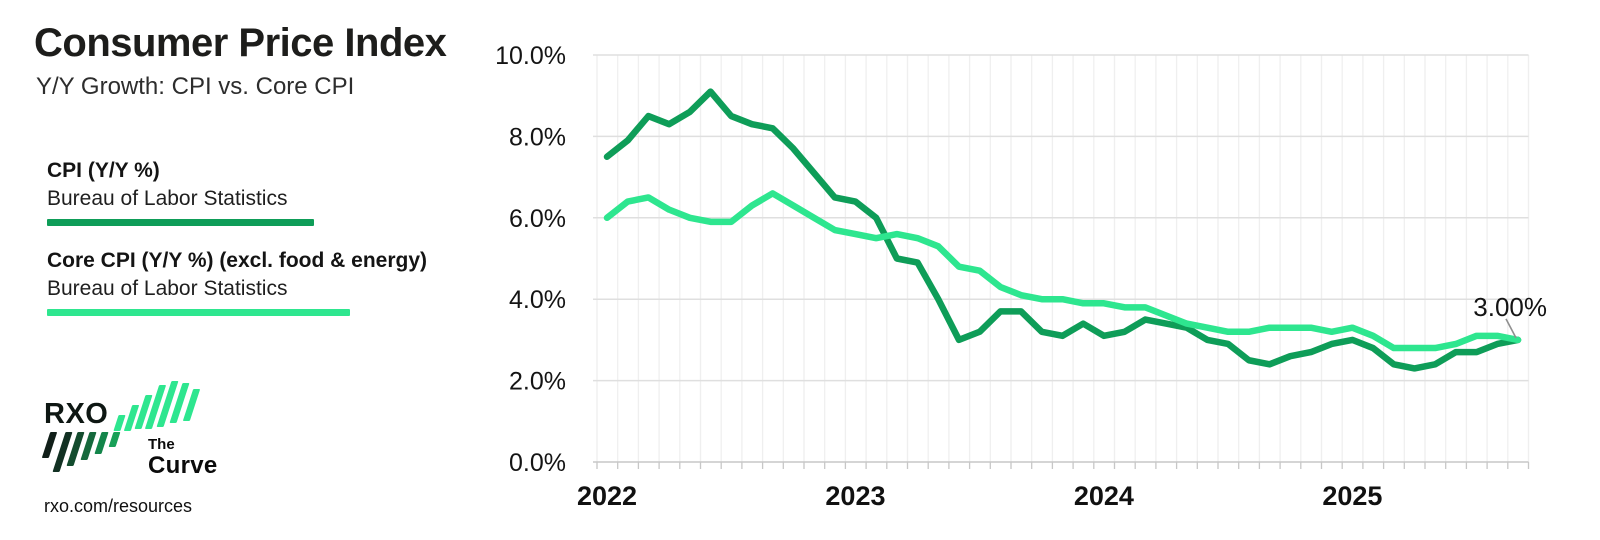 This screenshot has width=1600, height=540. I want to click on y-axis-tick-label: 10.0%, so click(530, 56).